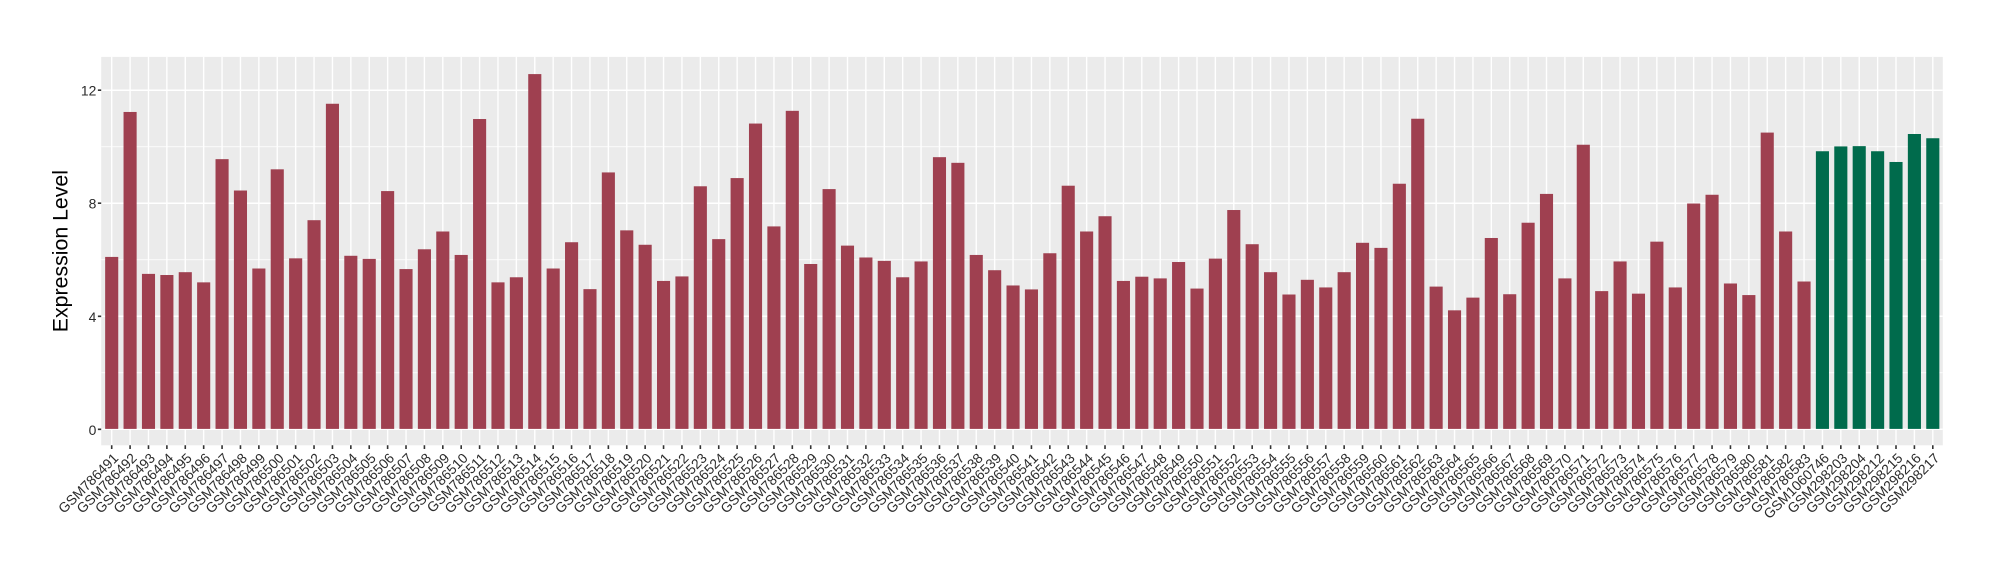  I want to click on svg-text: 0, so click(93, 430).